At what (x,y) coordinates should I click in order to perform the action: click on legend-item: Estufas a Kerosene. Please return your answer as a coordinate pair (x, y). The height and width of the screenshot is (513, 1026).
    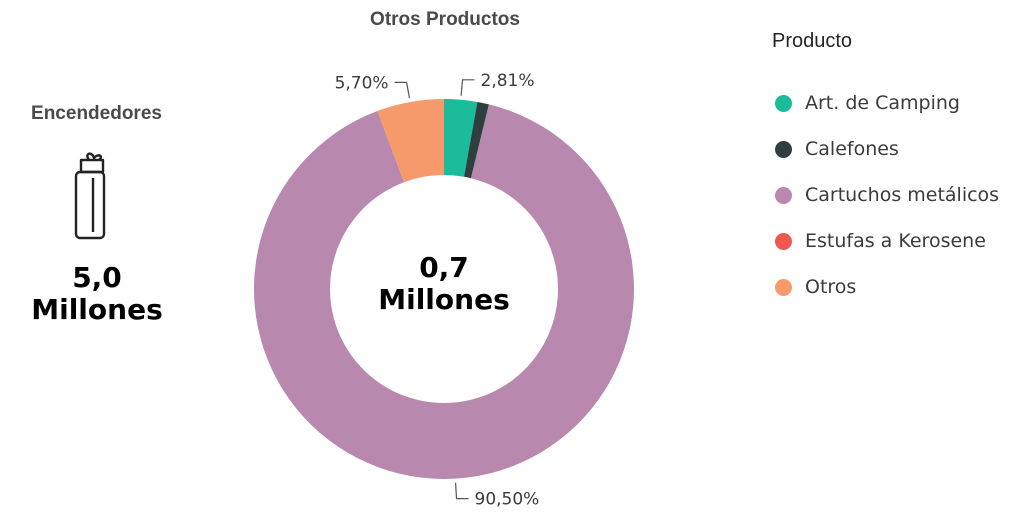
    Looking at the image, I should click on (885, 241).